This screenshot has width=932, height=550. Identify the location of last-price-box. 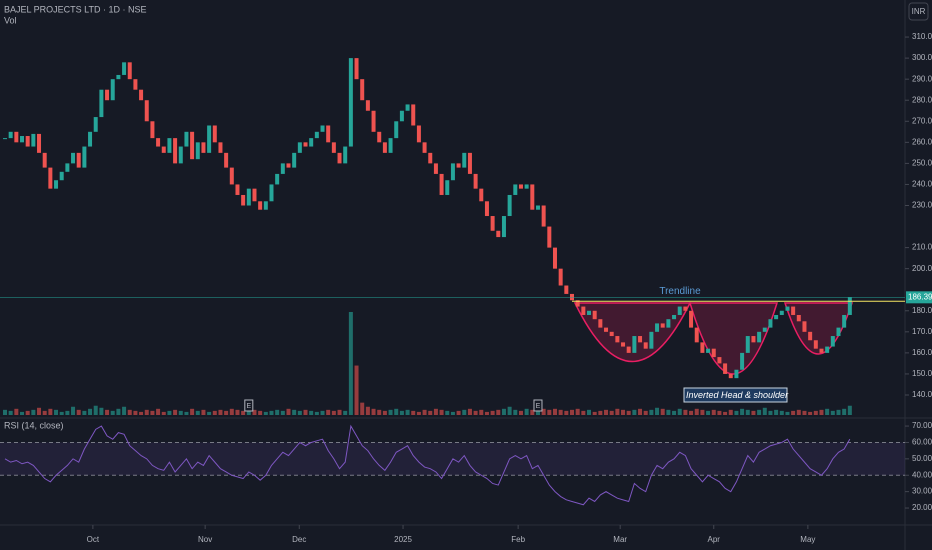
(919, 297).